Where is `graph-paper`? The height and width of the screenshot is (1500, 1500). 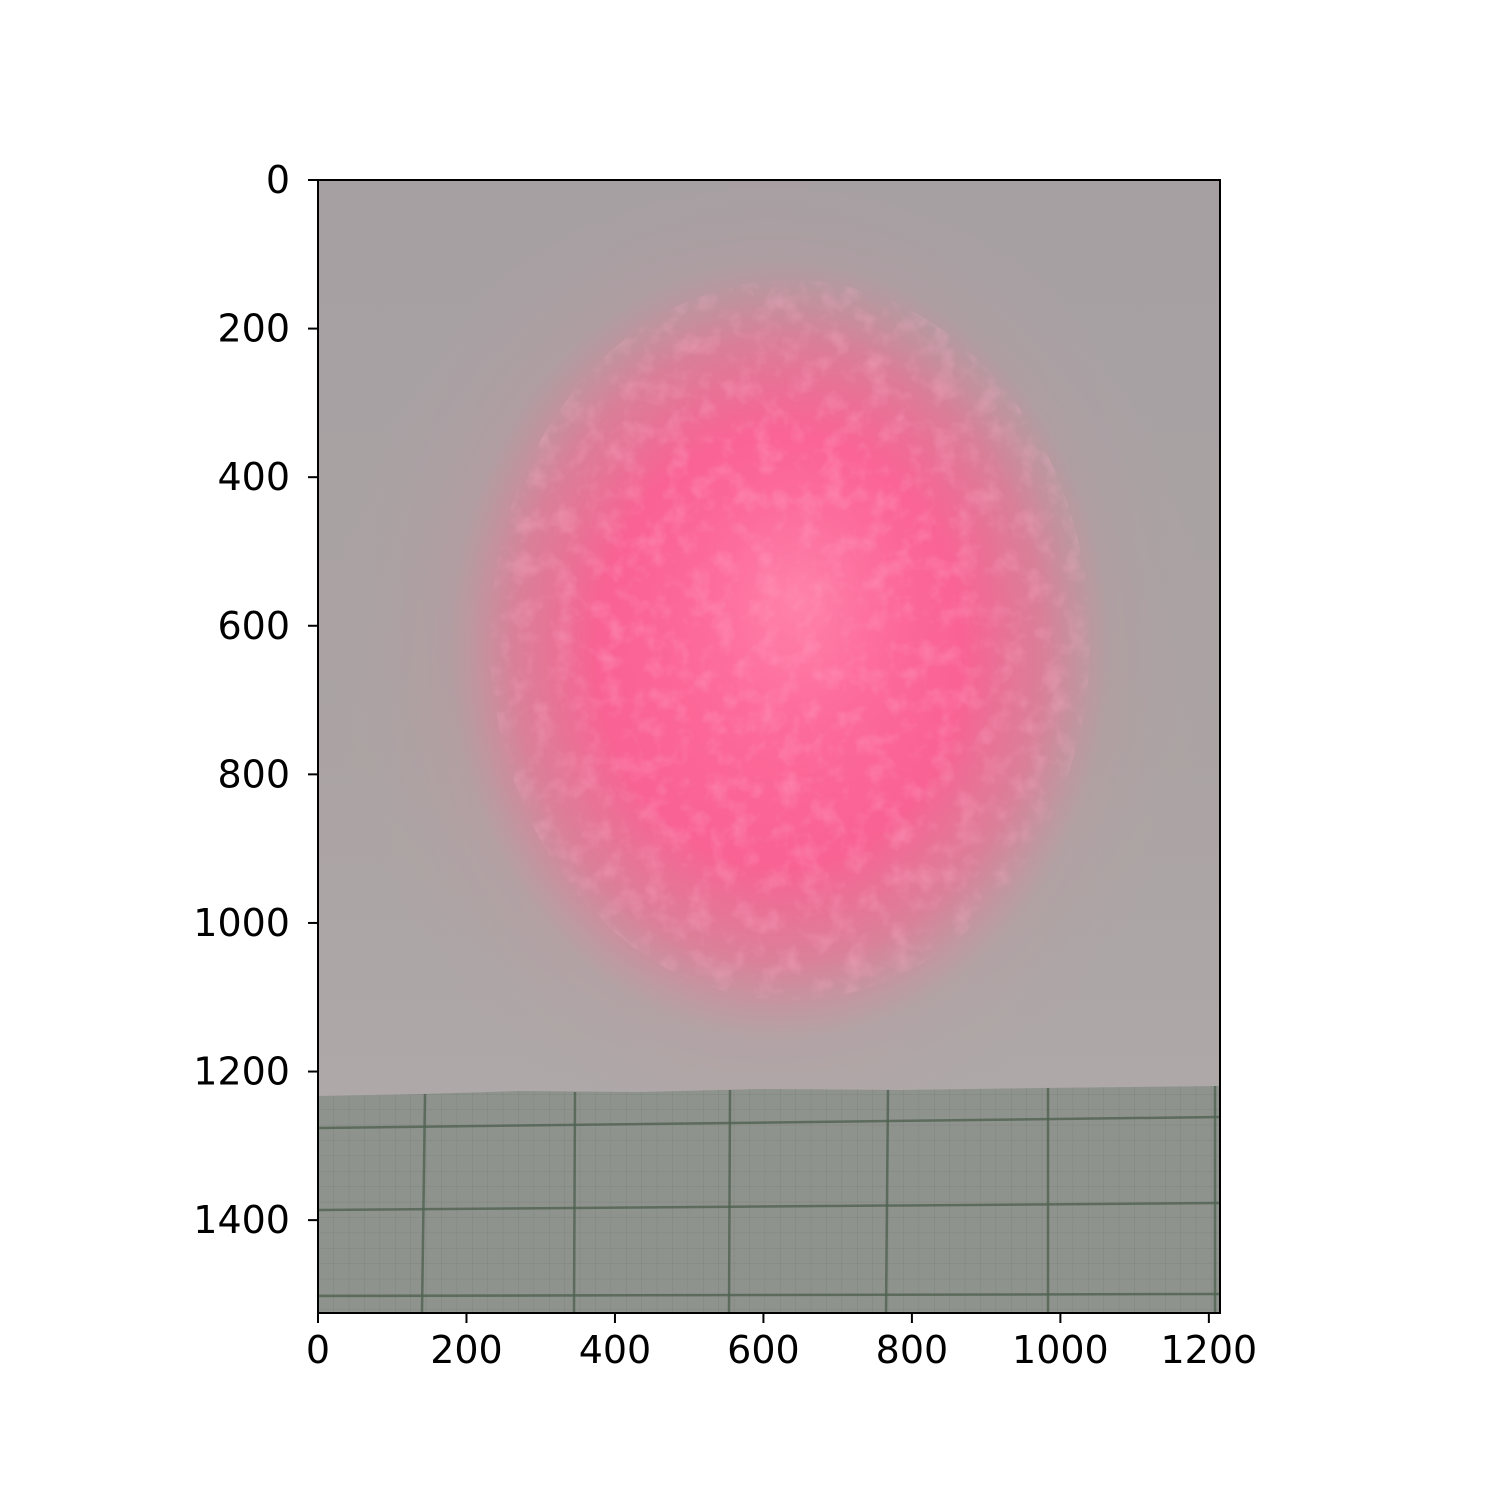
graph-paper is located at coordinates (769, 1199).